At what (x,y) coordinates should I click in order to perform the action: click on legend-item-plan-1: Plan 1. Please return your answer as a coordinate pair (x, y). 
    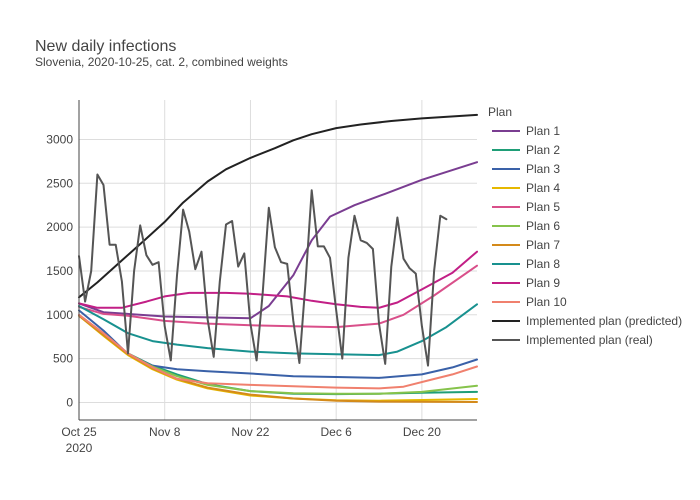
    Looking at the image, I should click on (526, 131).